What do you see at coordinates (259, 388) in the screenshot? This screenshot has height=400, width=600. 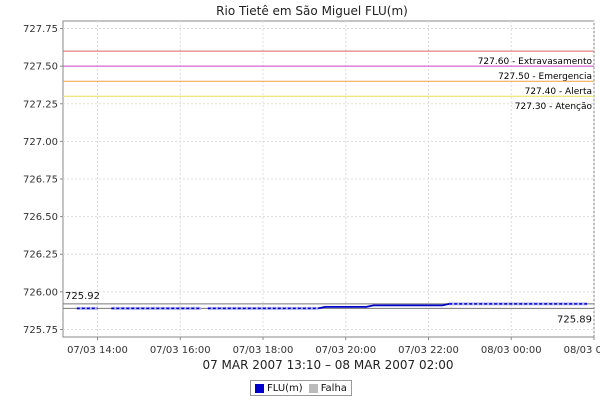 I see `legend-swatch-flu` at bounding box center [259, 388].